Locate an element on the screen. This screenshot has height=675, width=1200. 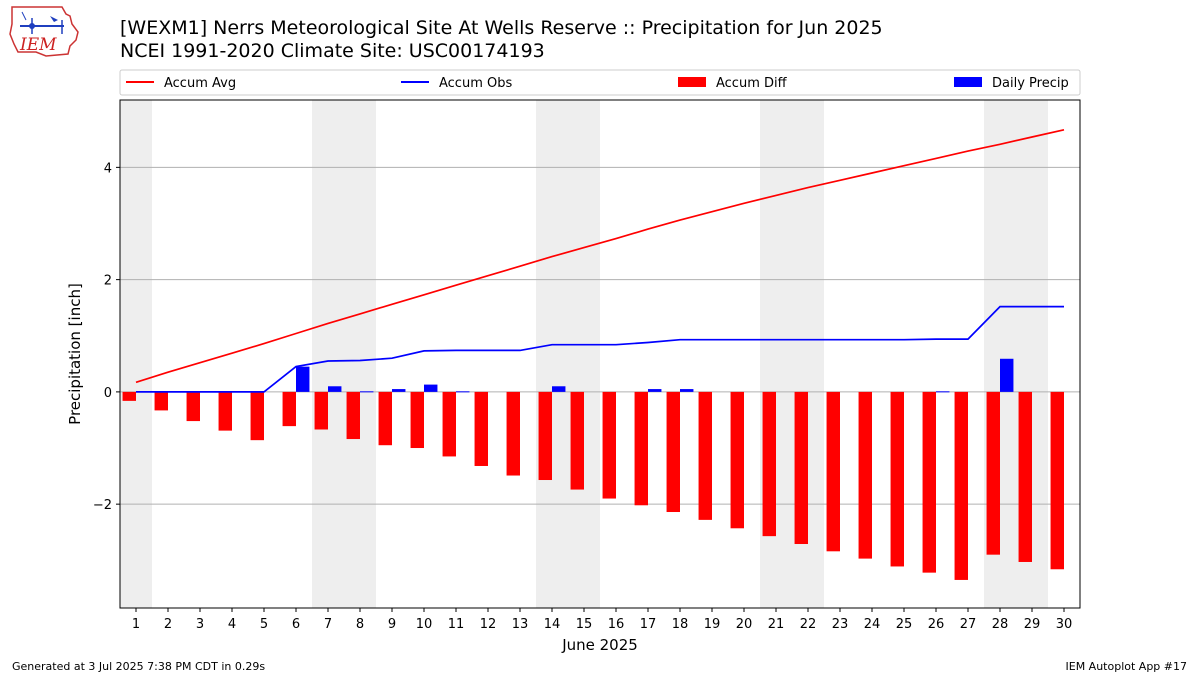
x-tick-label: 24 is located at coordinates (872, 624).